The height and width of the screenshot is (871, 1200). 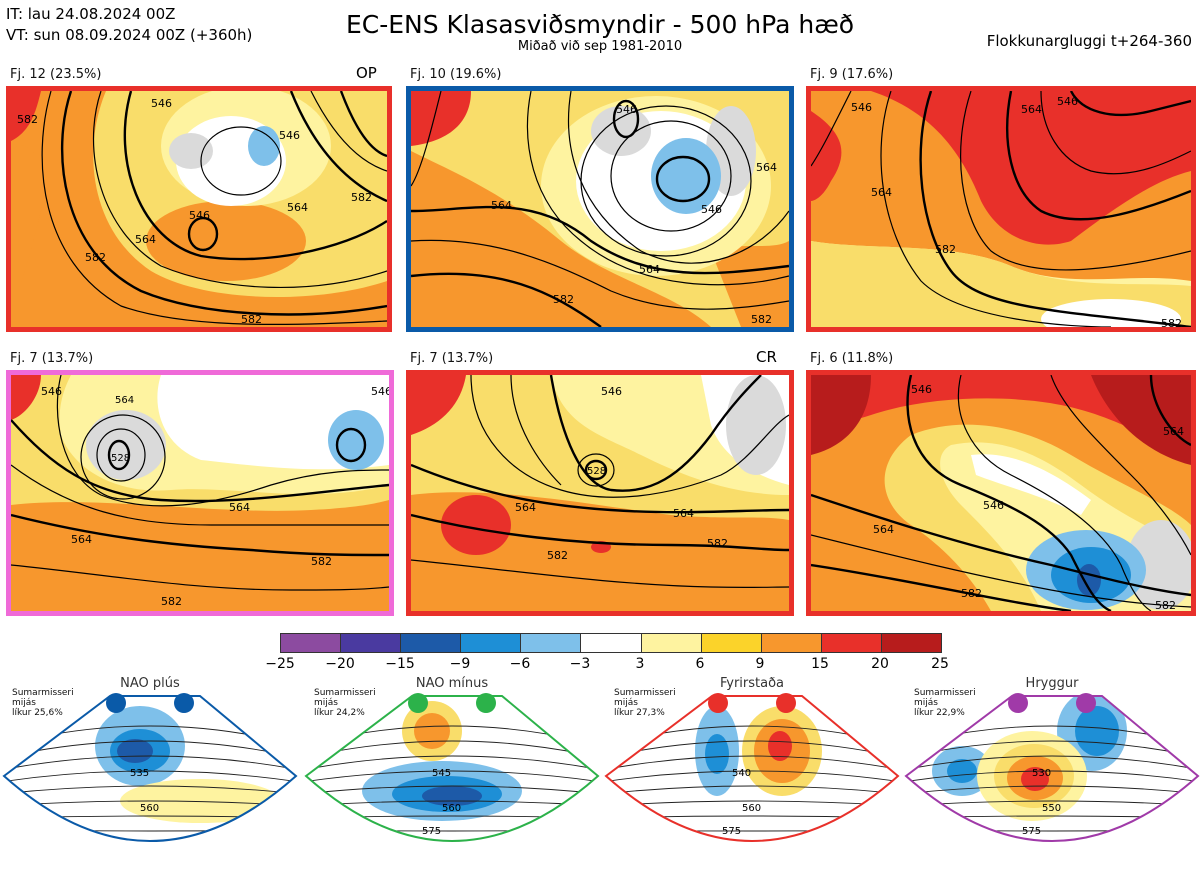 What do you see at coordinates (700, 664) in the screenshot?
I see `colorbar-tick-label: 6` at bounding box center [700, 664].